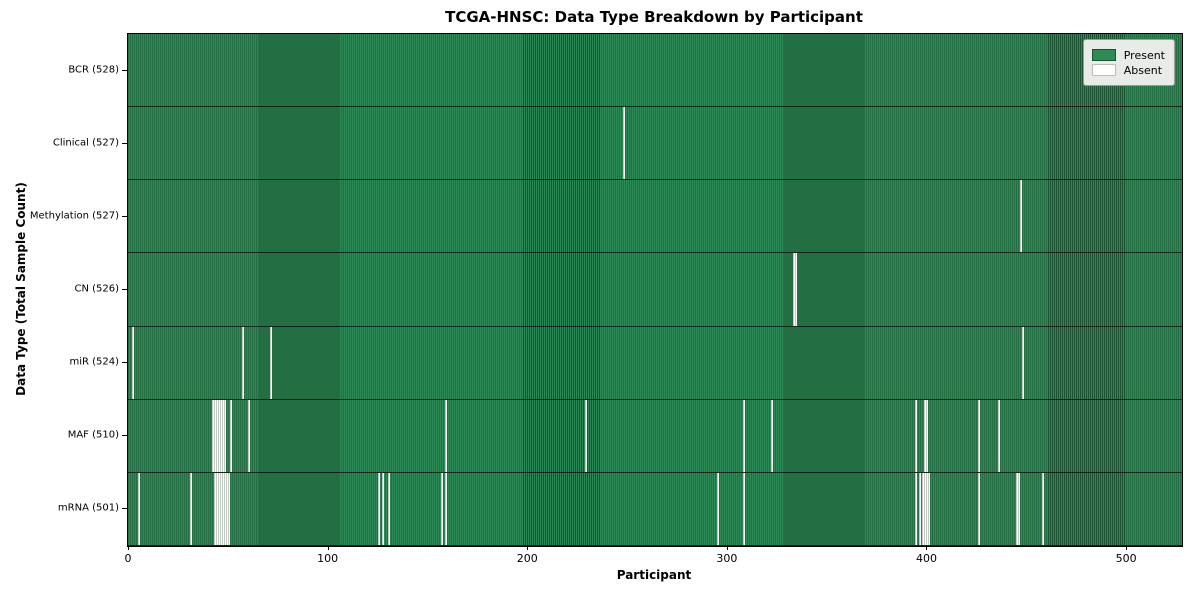 This screenshot has width=1200, height=600. What do you see at coordinates (96, 289) in the screenshot?
I see `ytick-label-cn: CN (526)` at bounding box center [96, 289].